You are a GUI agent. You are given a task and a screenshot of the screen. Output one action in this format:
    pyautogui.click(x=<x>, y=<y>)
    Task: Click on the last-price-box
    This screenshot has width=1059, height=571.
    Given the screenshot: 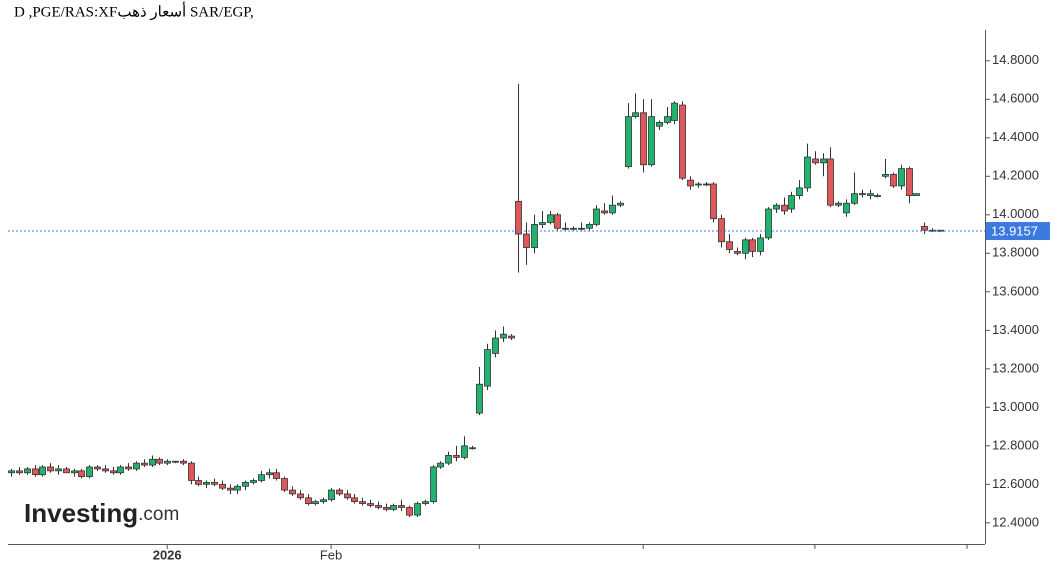 What is the action you would take?
    pyautogui.click(x=1018, y=231)
    